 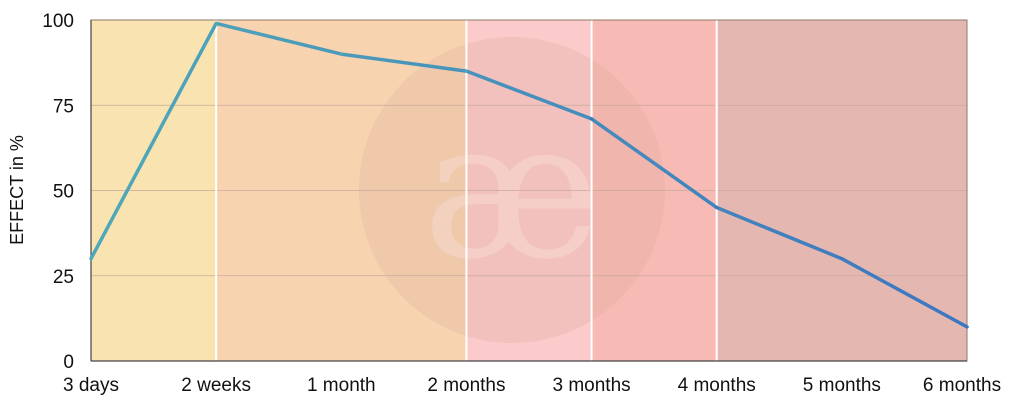 I want to click on x-tick-label: 6 months, so click(x=962, y=385).